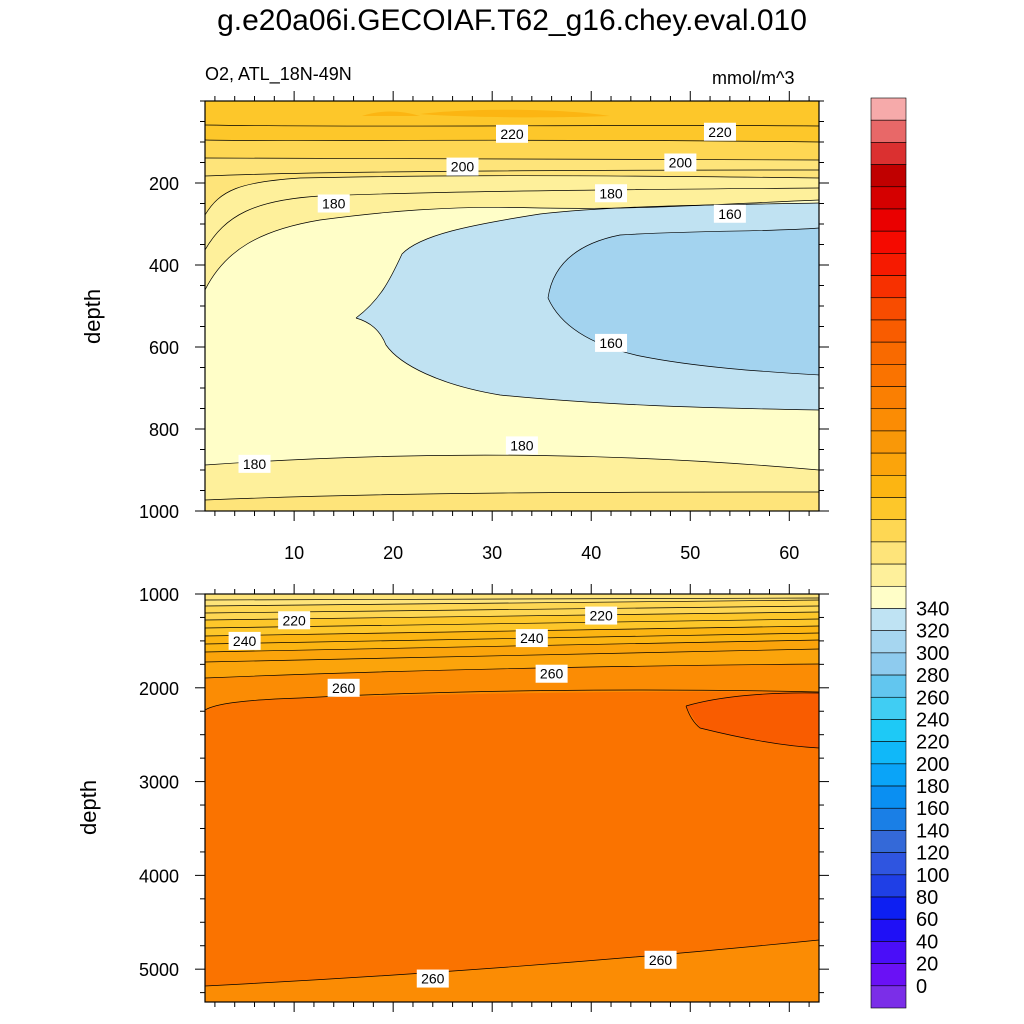  What do you see at coordinates (164, 184) in the screenshot?
I see `y-tick-label: 200` at bounding box center [164, 184].